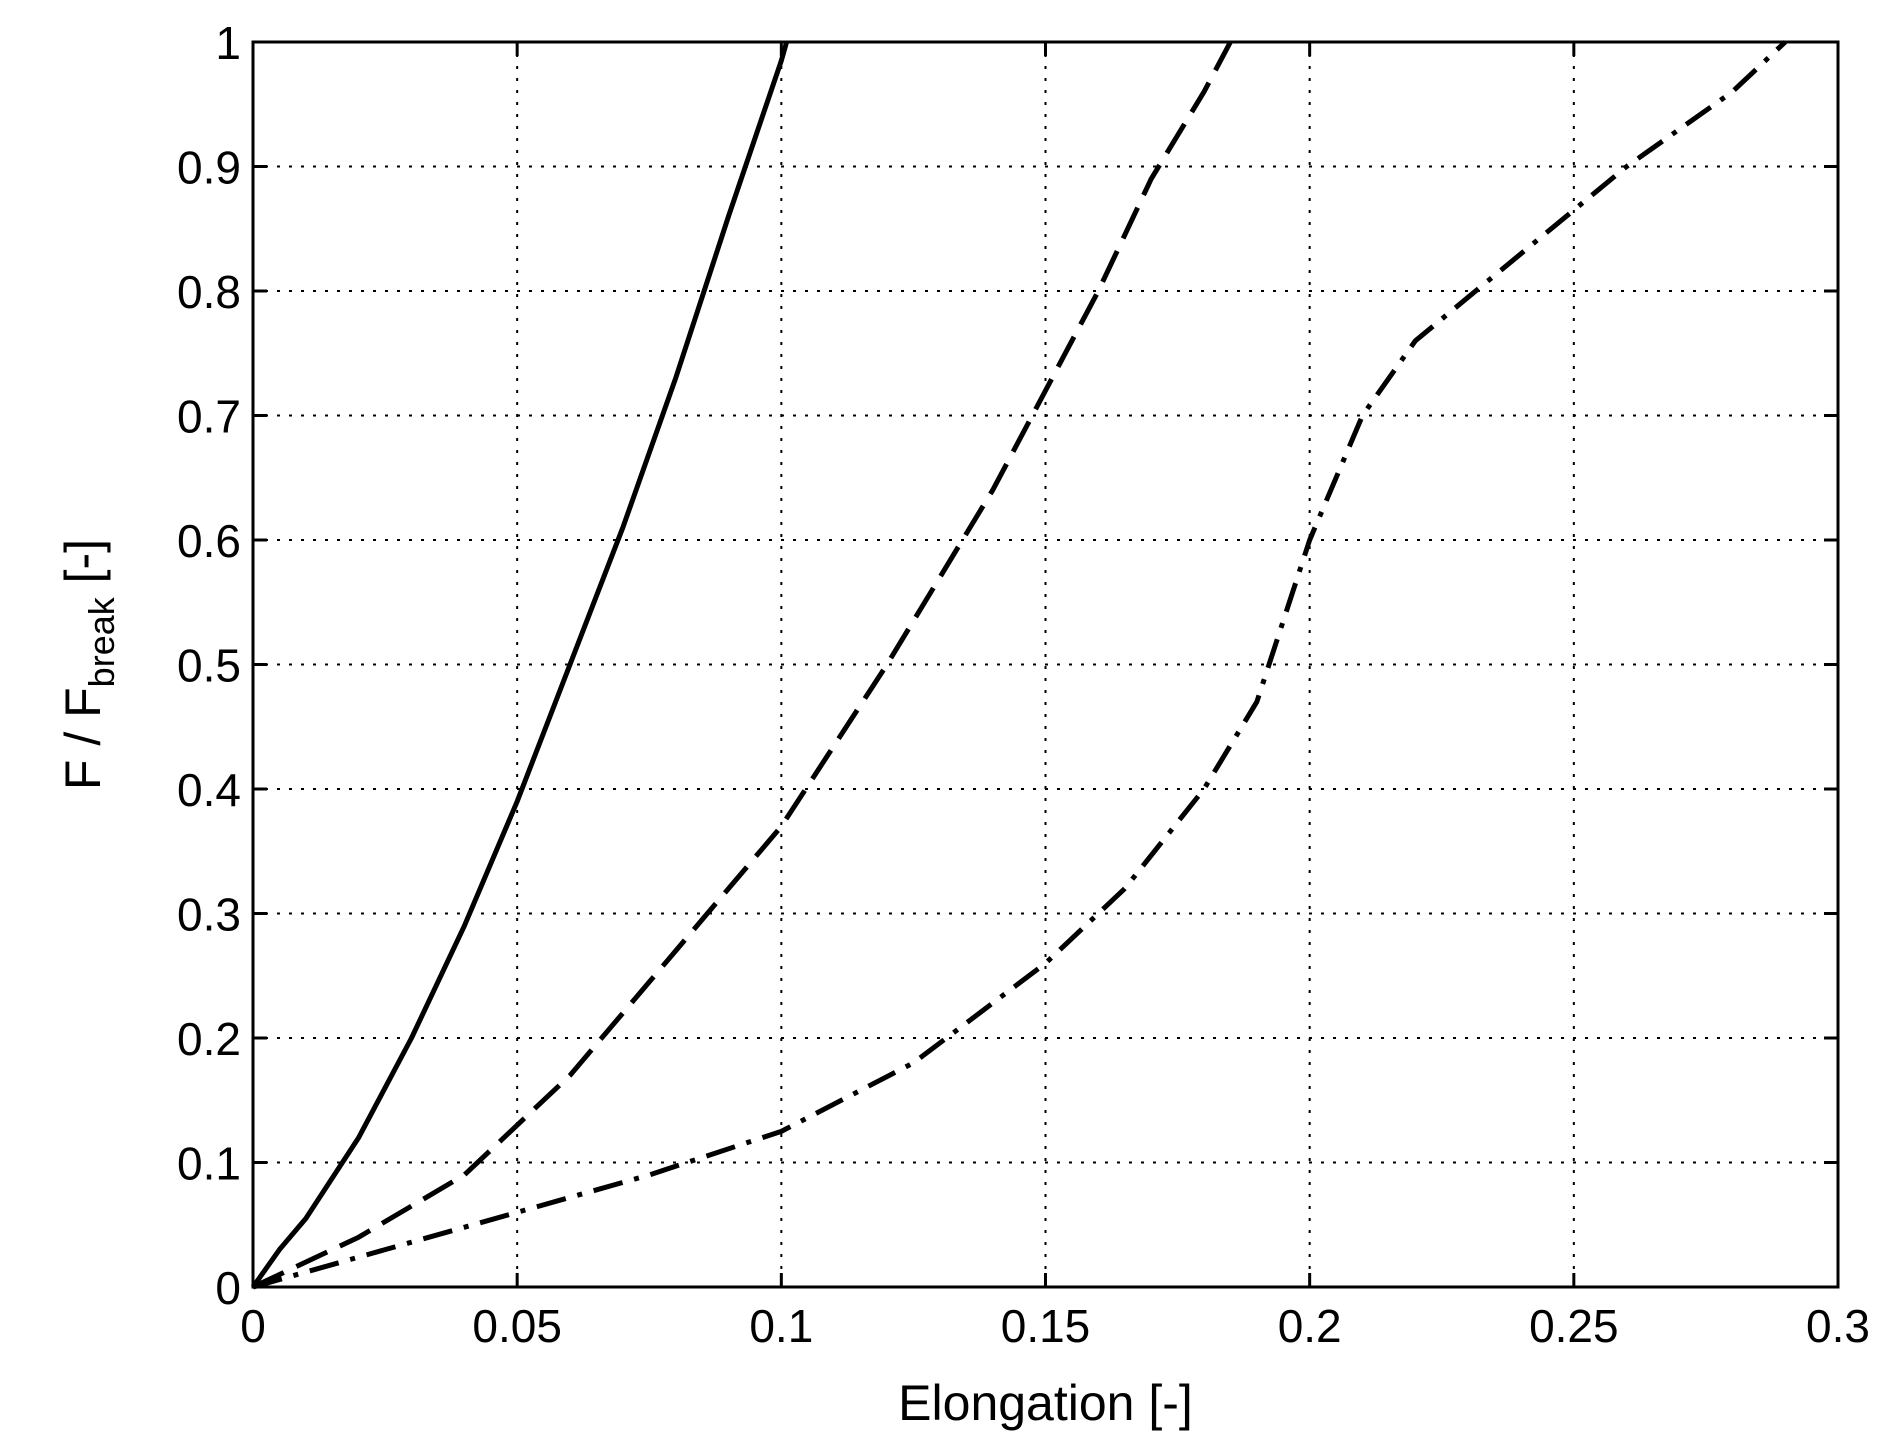 The width and height of the screenshot is (1893, 1451). What do you see at coordinates (209, 292) in the screenshot?
I see `y-tick-label: 0.8` at bounding box center [209, 292].